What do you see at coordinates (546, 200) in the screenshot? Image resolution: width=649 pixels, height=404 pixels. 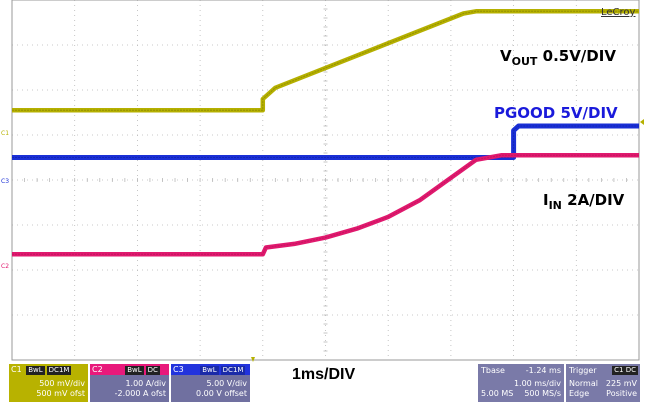 I see `iin-label-main: I` at bounding box center [546, 200].